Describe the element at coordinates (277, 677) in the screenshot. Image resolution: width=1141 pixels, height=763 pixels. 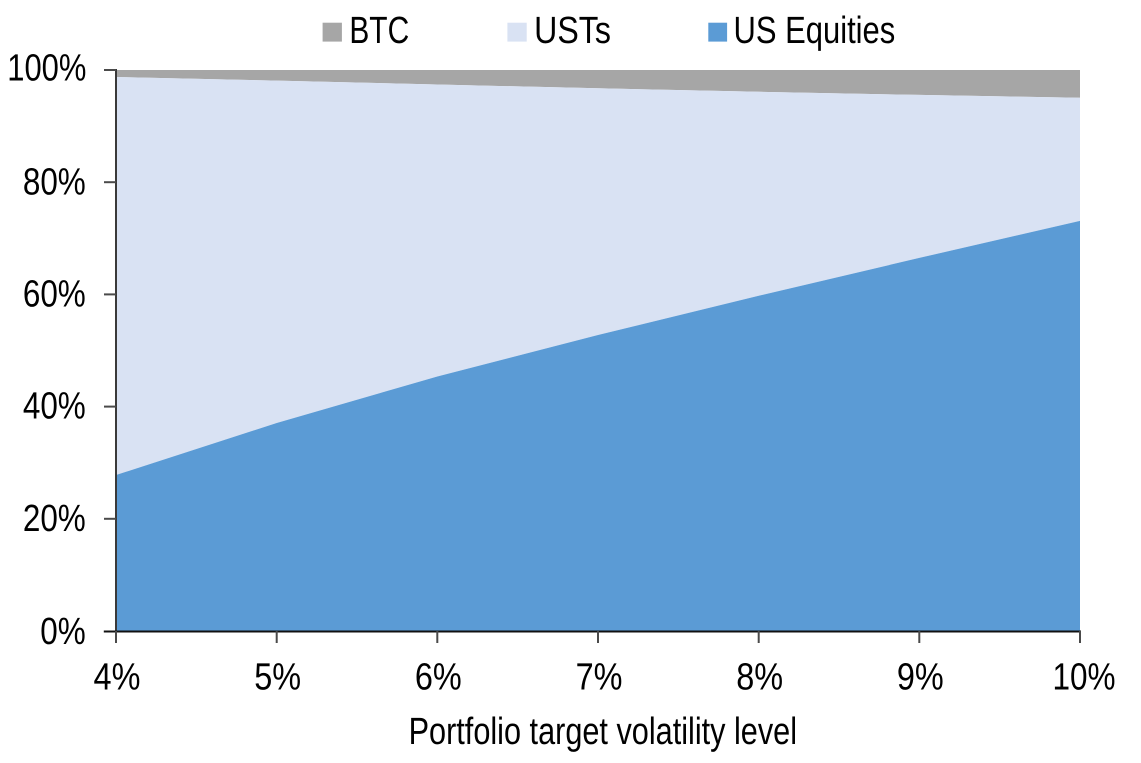
I see `svg-text: 5%` at that location.